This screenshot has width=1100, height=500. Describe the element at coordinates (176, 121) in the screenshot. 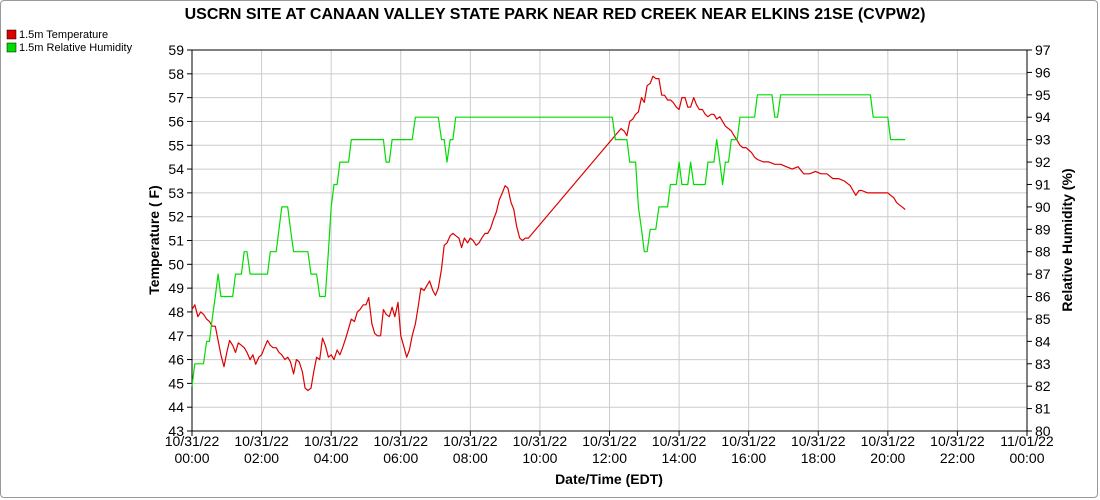

I see `left-tick-label: 56` at that location.